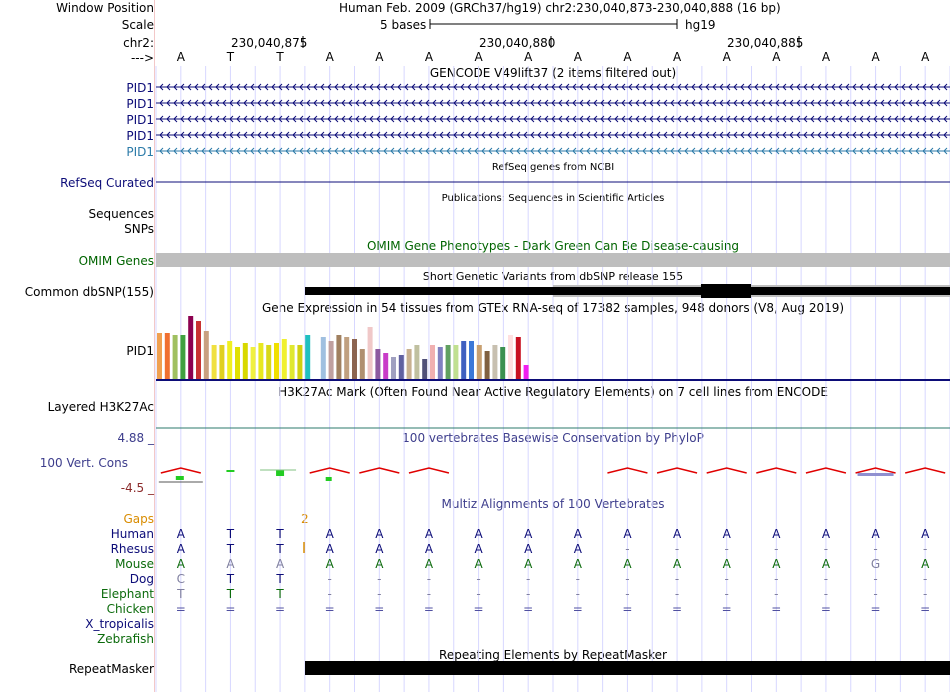 This screenshot has height=692, width=950. What do you see at coordinates (139, 229) in the screenshot?
I see `publications-snps-label: SNPs` at bounding box center [139, 229].